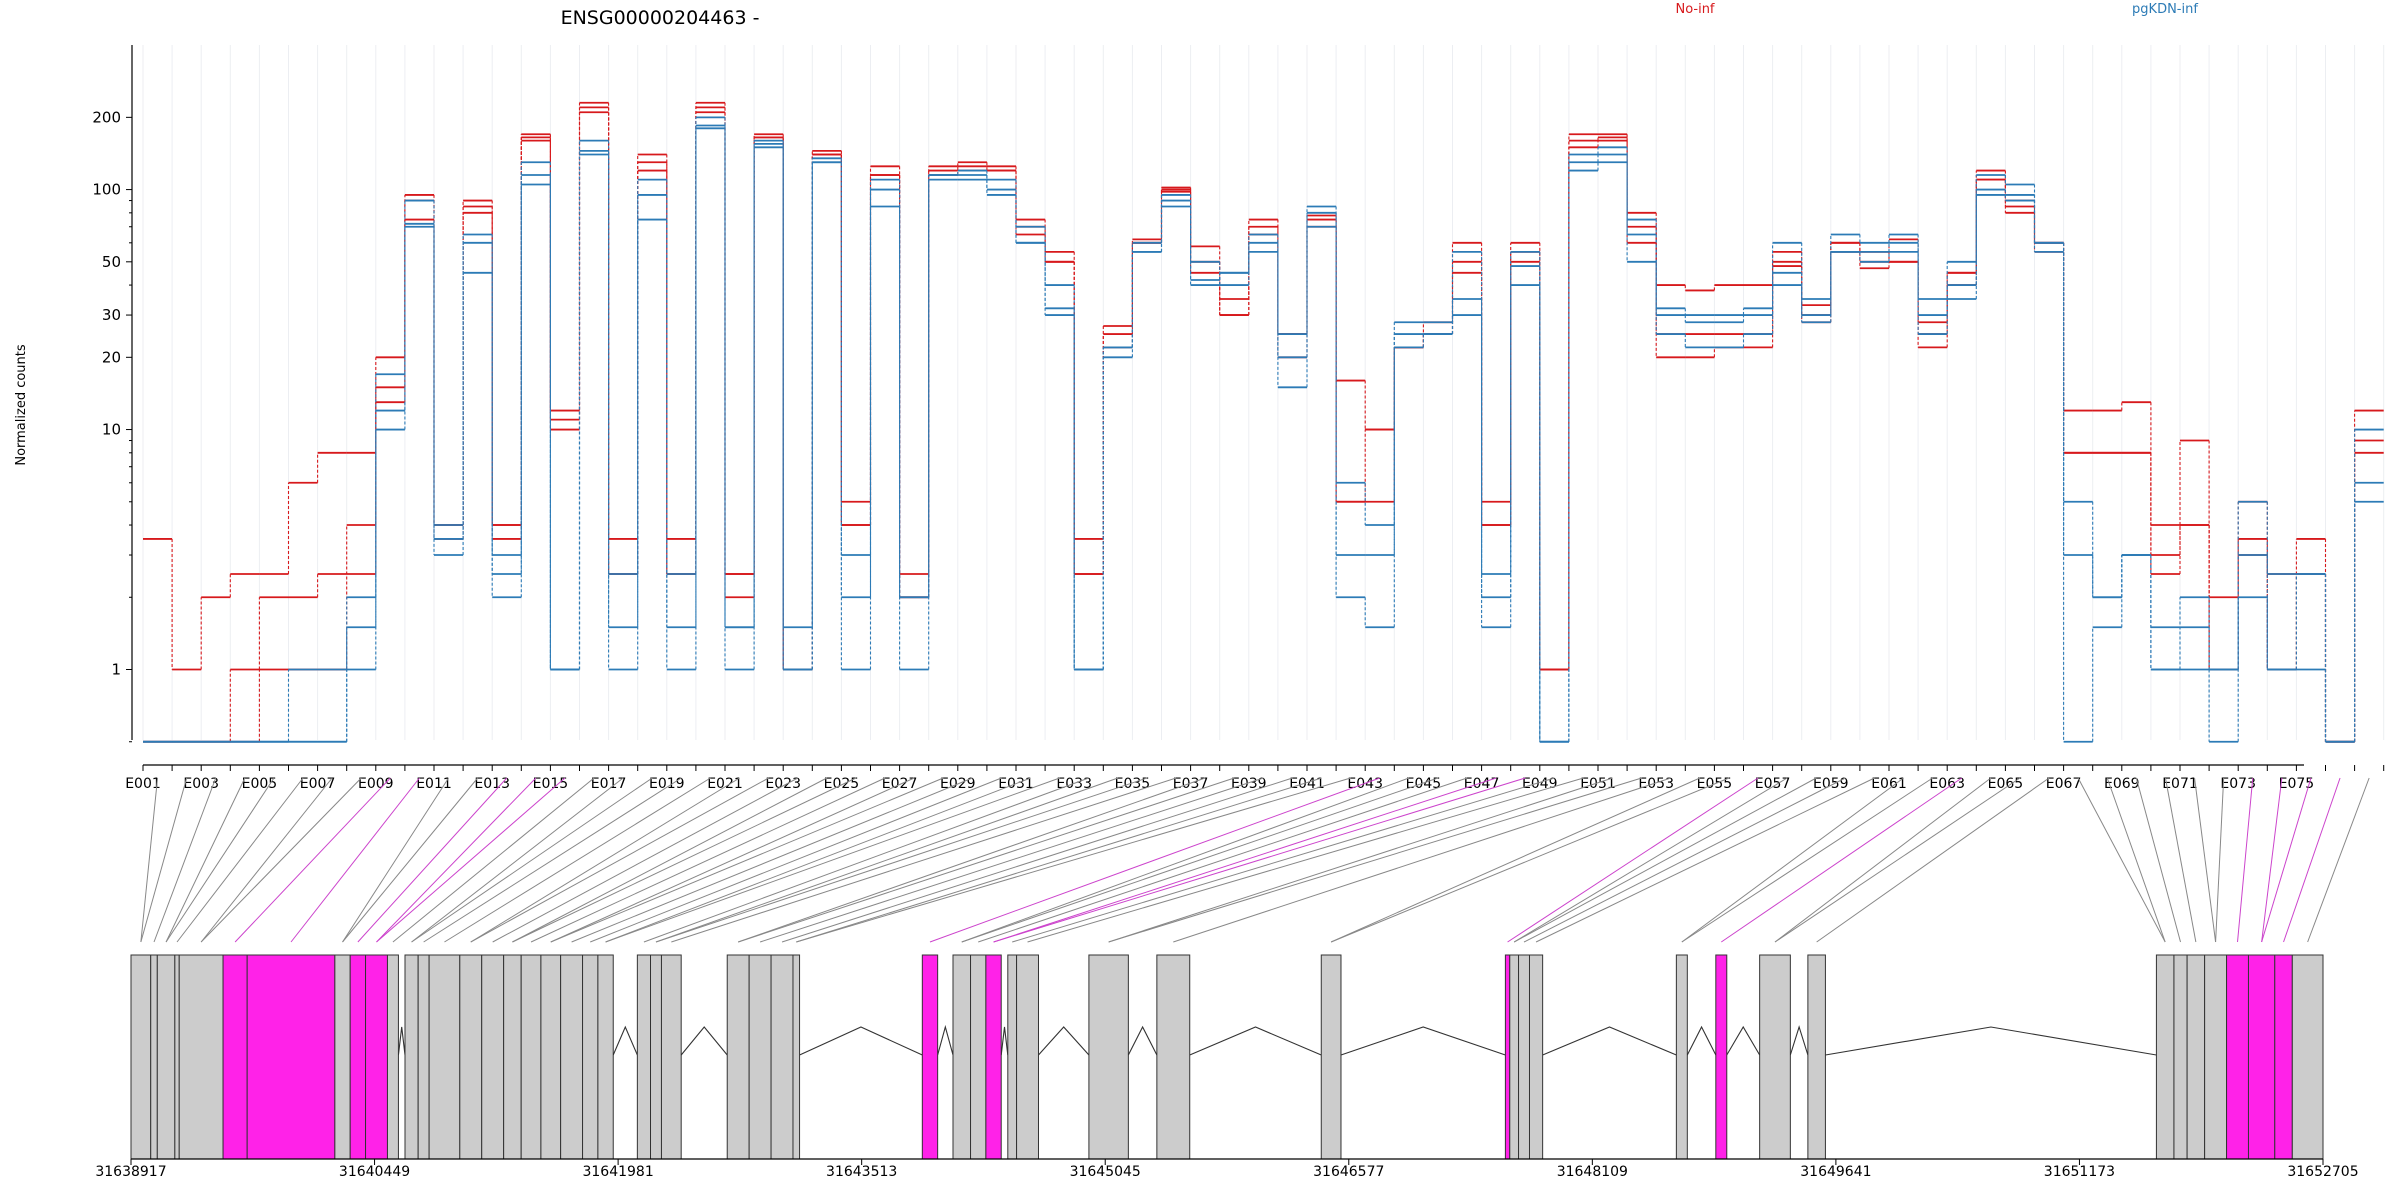 Image resolution: width=2400 pixels, height=1200 pixels. I want to click on y-tick-label: 20, so click(111, 357).